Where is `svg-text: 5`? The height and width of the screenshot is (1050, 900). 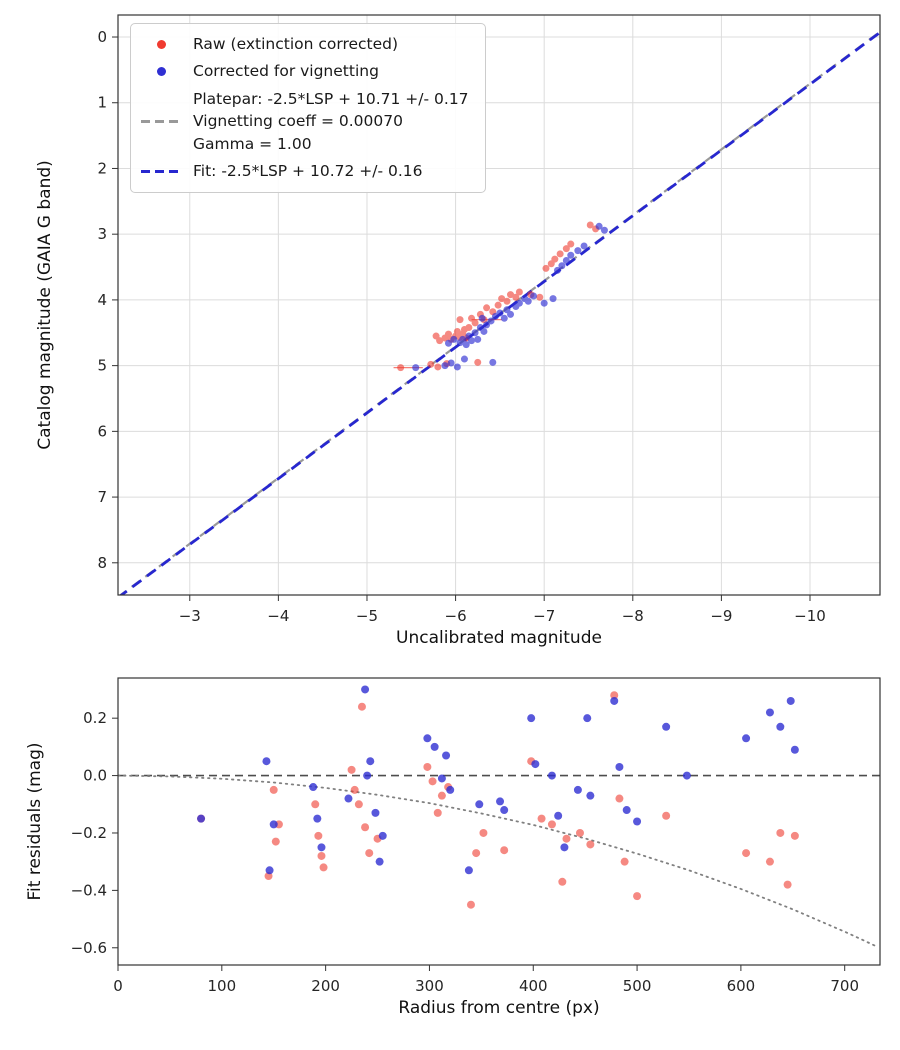 svg-text: 5 is located at coordinates (102, 366).